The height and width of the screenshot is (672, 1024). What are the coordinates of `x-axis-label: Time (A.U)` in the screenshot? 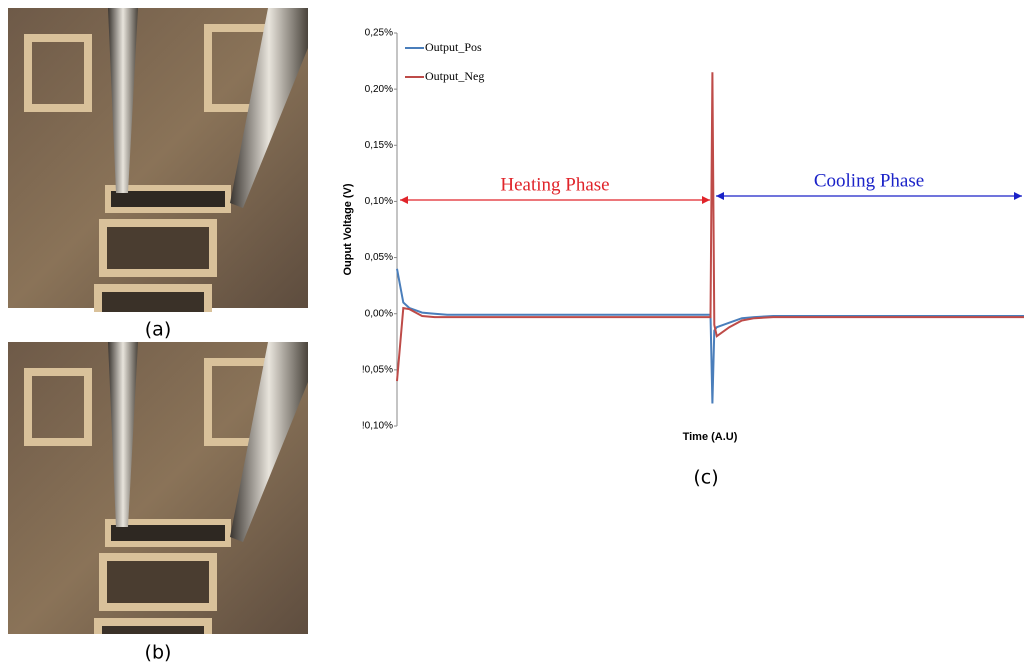 It's located at (710, 437).